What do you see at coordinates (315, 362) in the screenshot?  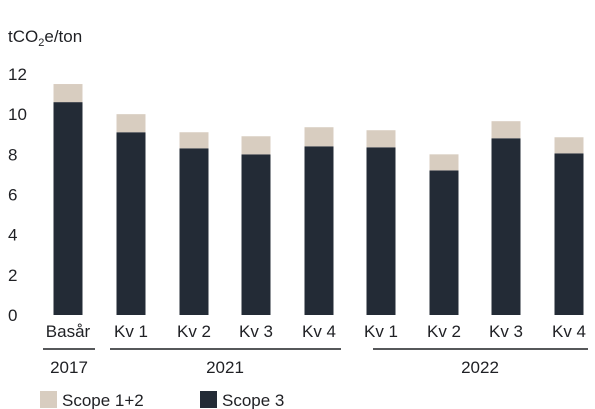 I see `year-groups: 2017 2021 2022` at bounding box center [315, 362].